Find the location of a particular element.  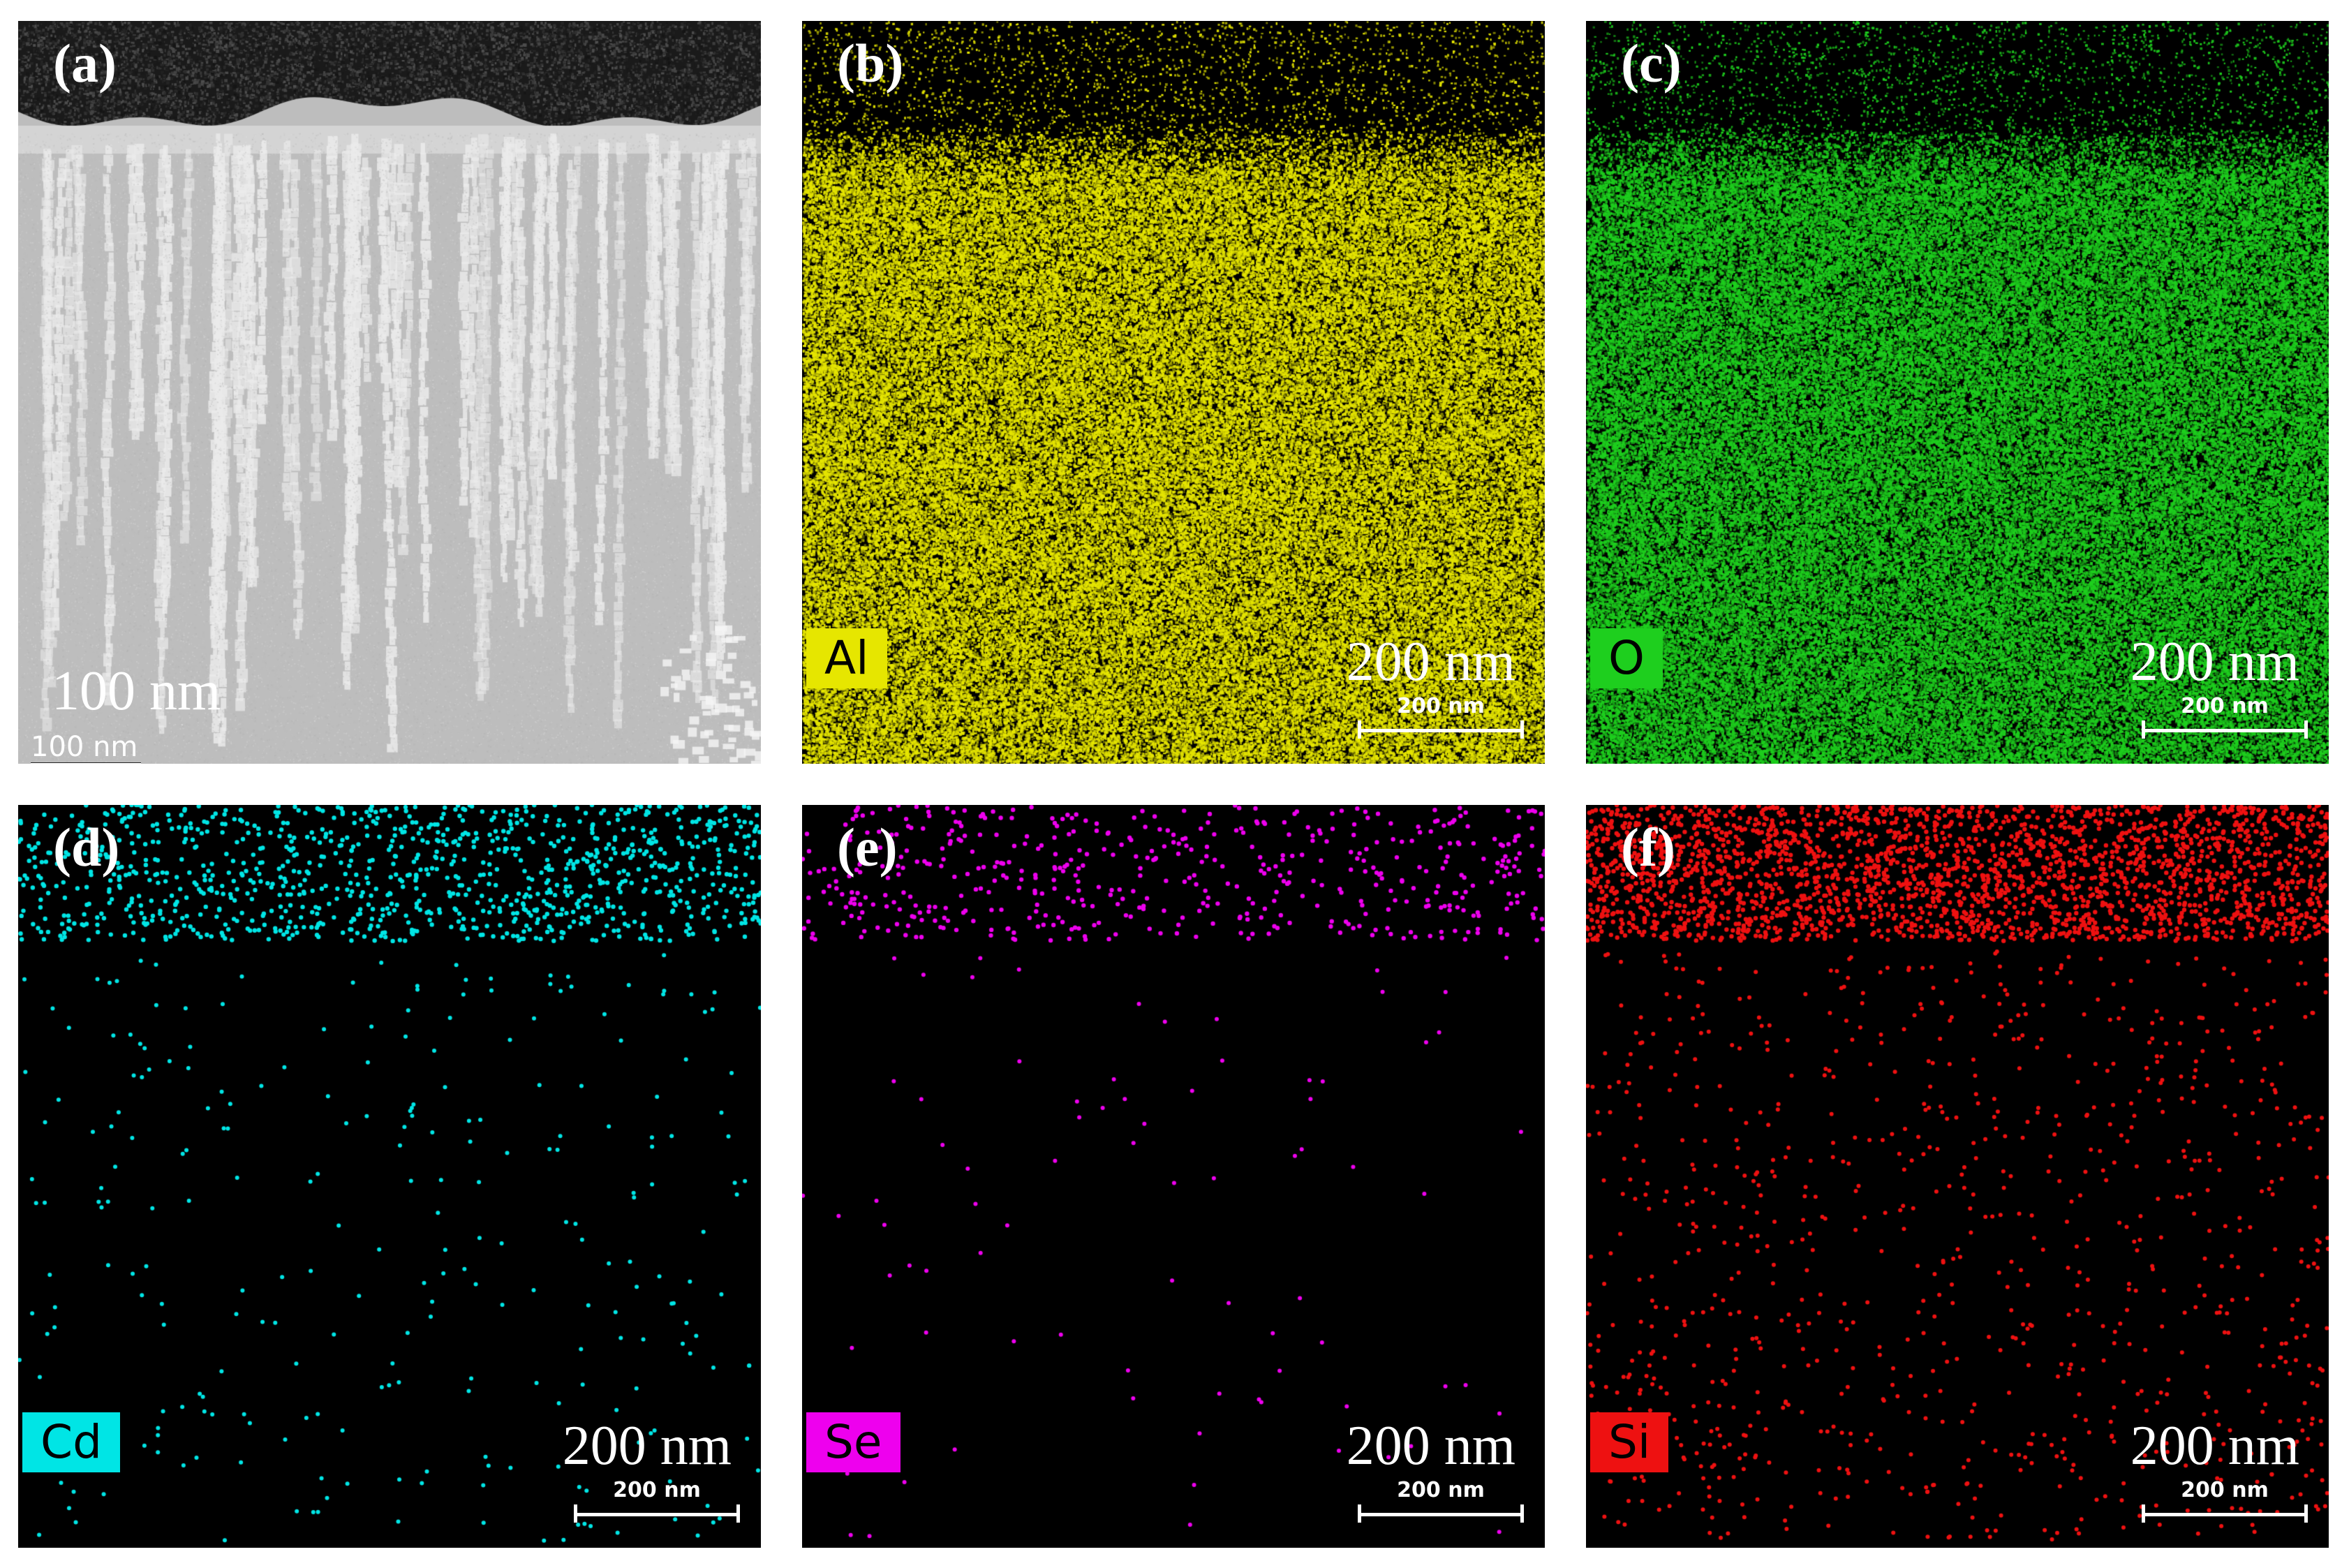

panel-label: (a) is located at coordinates (85, 64).